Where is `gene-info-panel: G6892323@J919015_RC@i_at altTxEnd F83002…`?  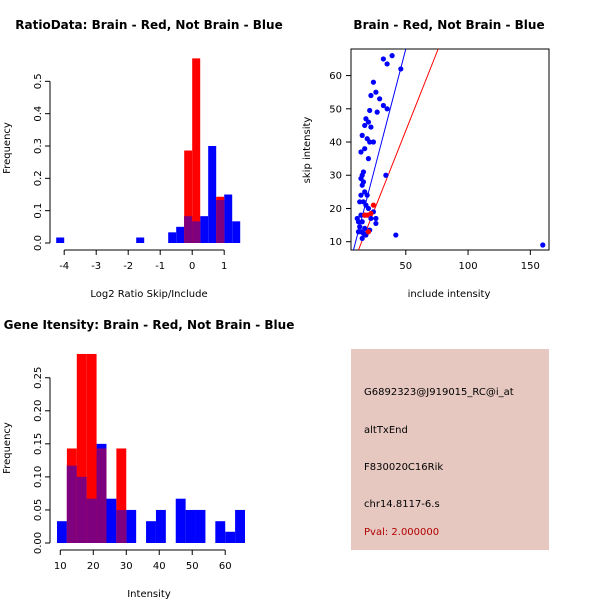
gene-info-panel: G6892323@J919015_RC@i_at altTxEnd F83002… is located at coordinates (450, 449).